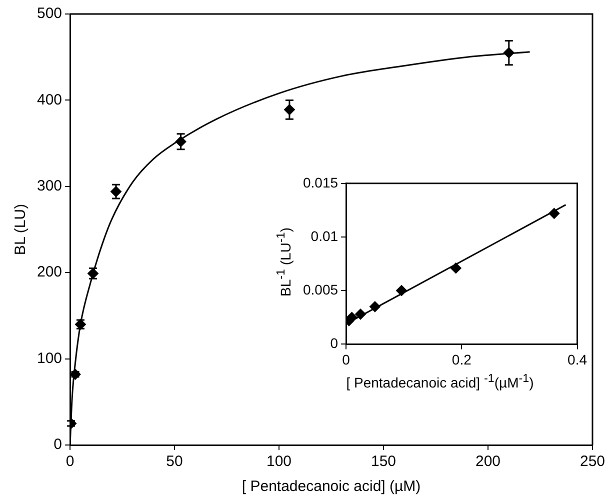  Describe the element at coordinates (320, 182) in the screenshot. I see `y-tick-label: 0.015` at that location.